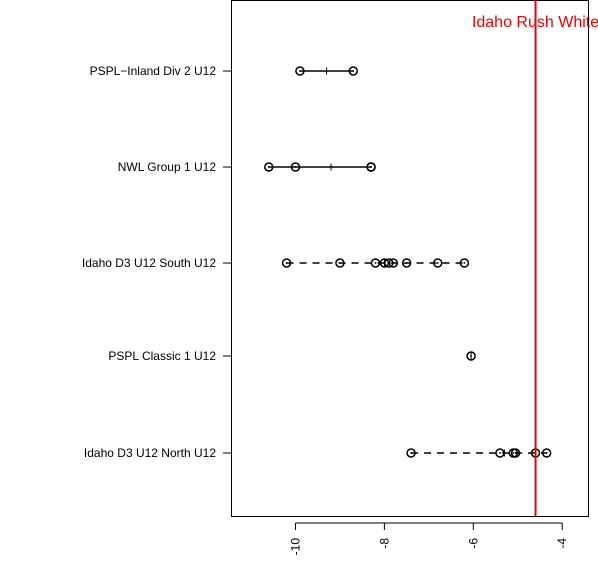 The image size is (598, 575). I want to click on y-tick-label: PSPL−Inland Div 2 U12, so click(153, 71).